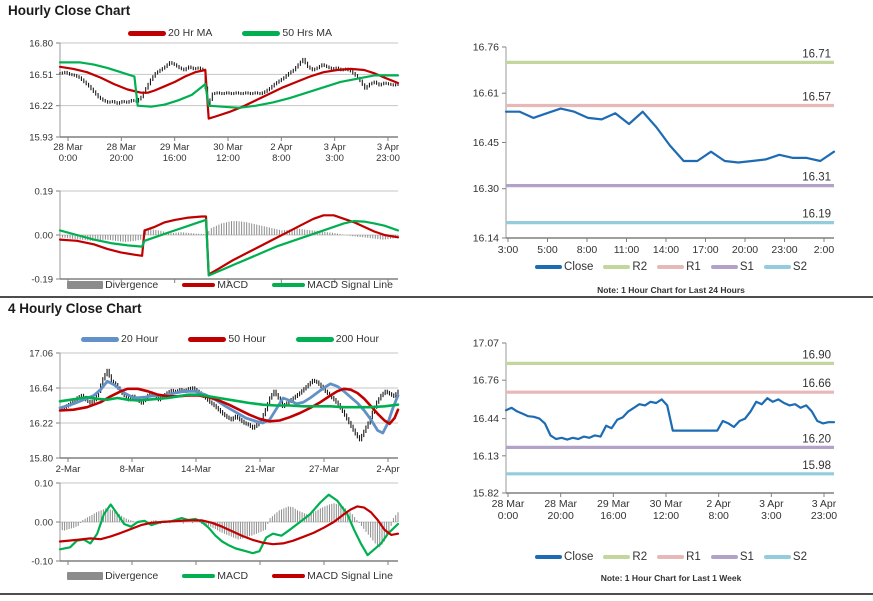  I want to click on svg-text: 0.00, so click(44, 236).